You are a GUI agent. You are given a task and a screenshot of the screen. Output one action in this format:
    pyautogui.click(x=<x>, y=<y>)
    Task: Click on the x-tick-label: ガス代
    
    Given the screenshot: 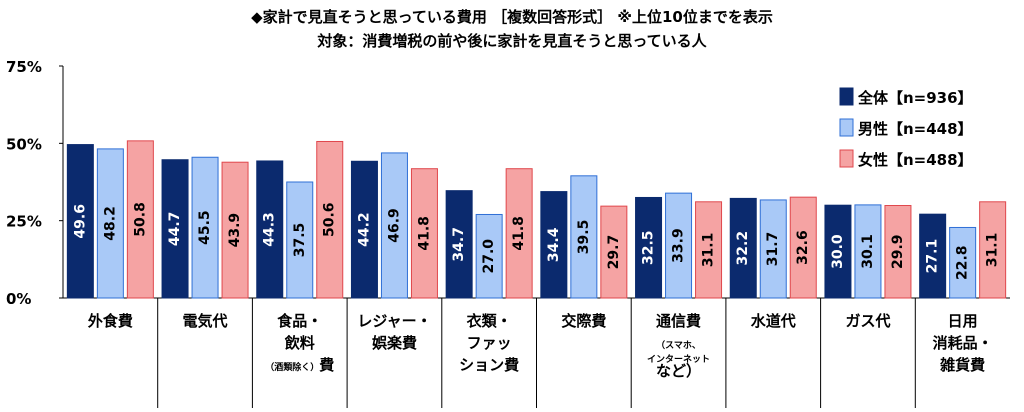 What is the action you would take?
    pyautogui.click(x=867, y=321)
    